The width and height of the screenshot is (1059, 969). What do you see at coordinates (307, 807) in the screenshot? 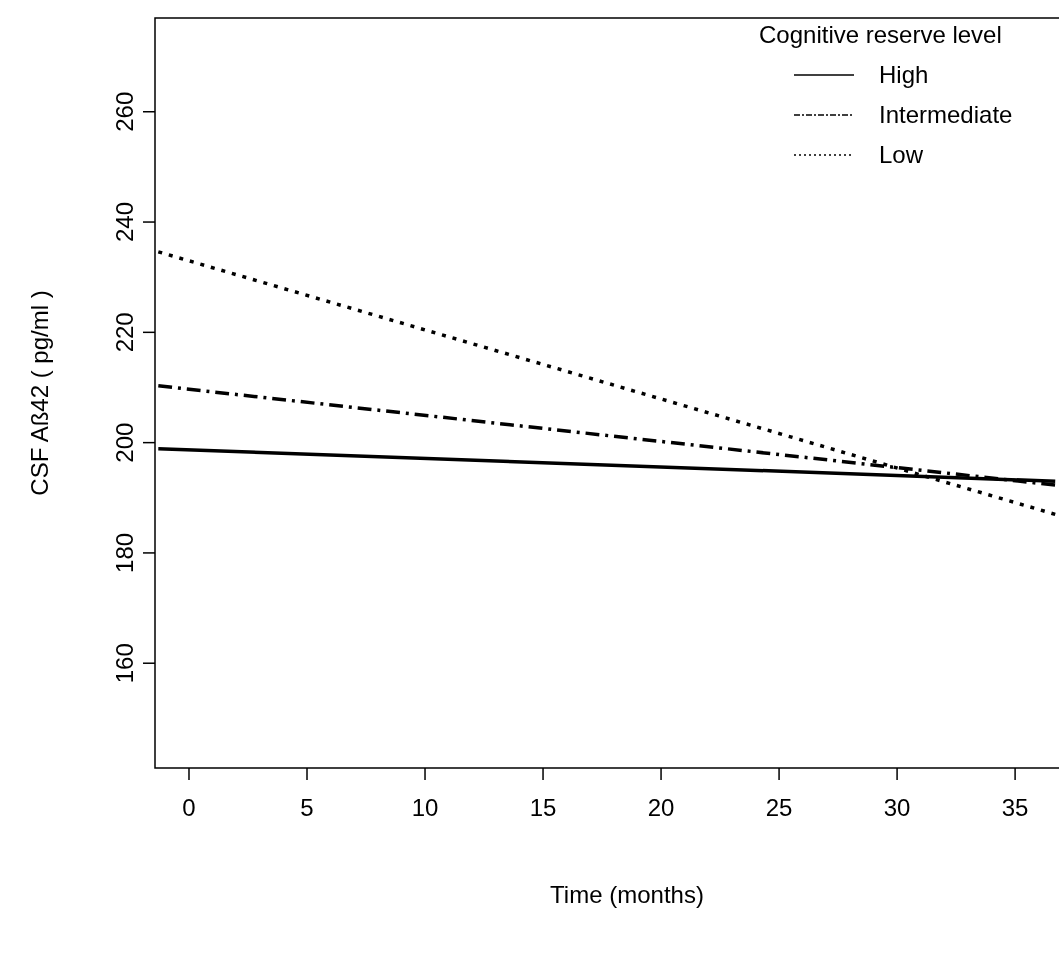
I see `x-tick-label: 5` at bounding box center [307, 807].